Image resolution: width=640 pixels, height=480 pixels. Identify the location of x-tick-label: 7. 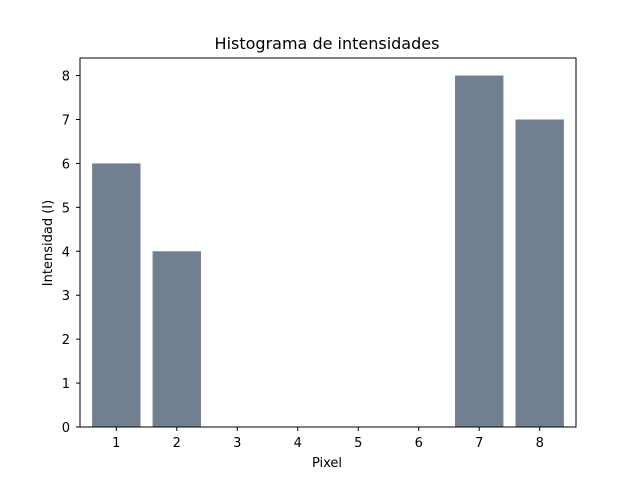
(479, 443).